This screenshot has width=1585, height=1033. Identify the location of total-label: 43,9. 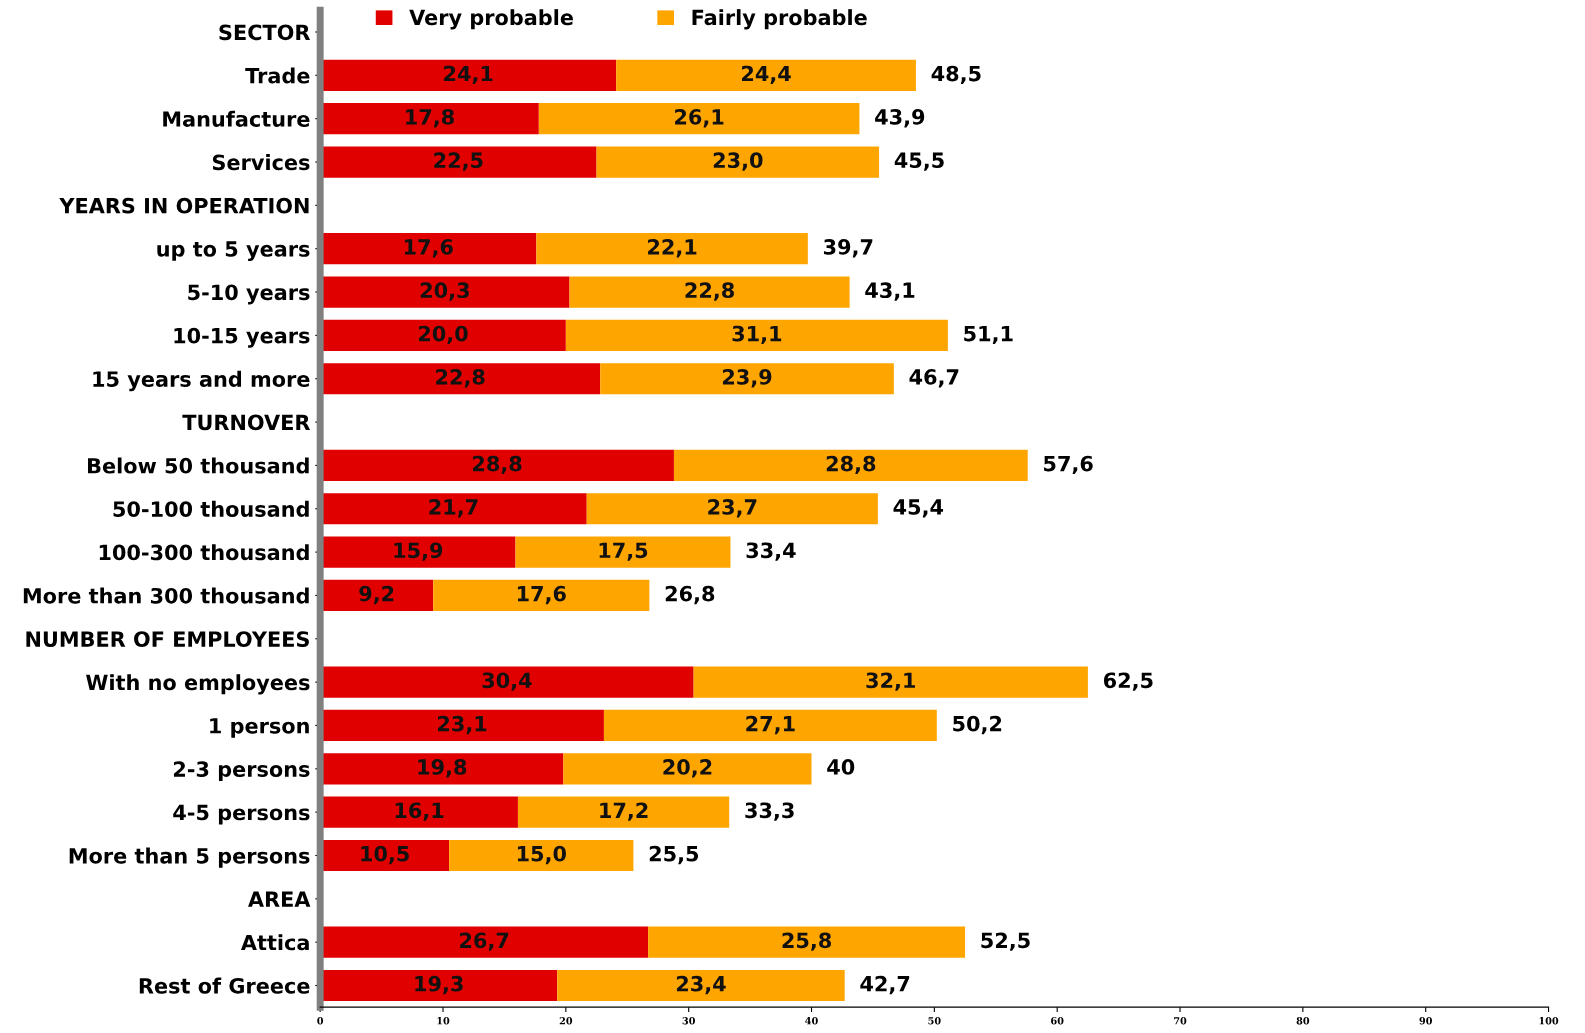
(900, 118).